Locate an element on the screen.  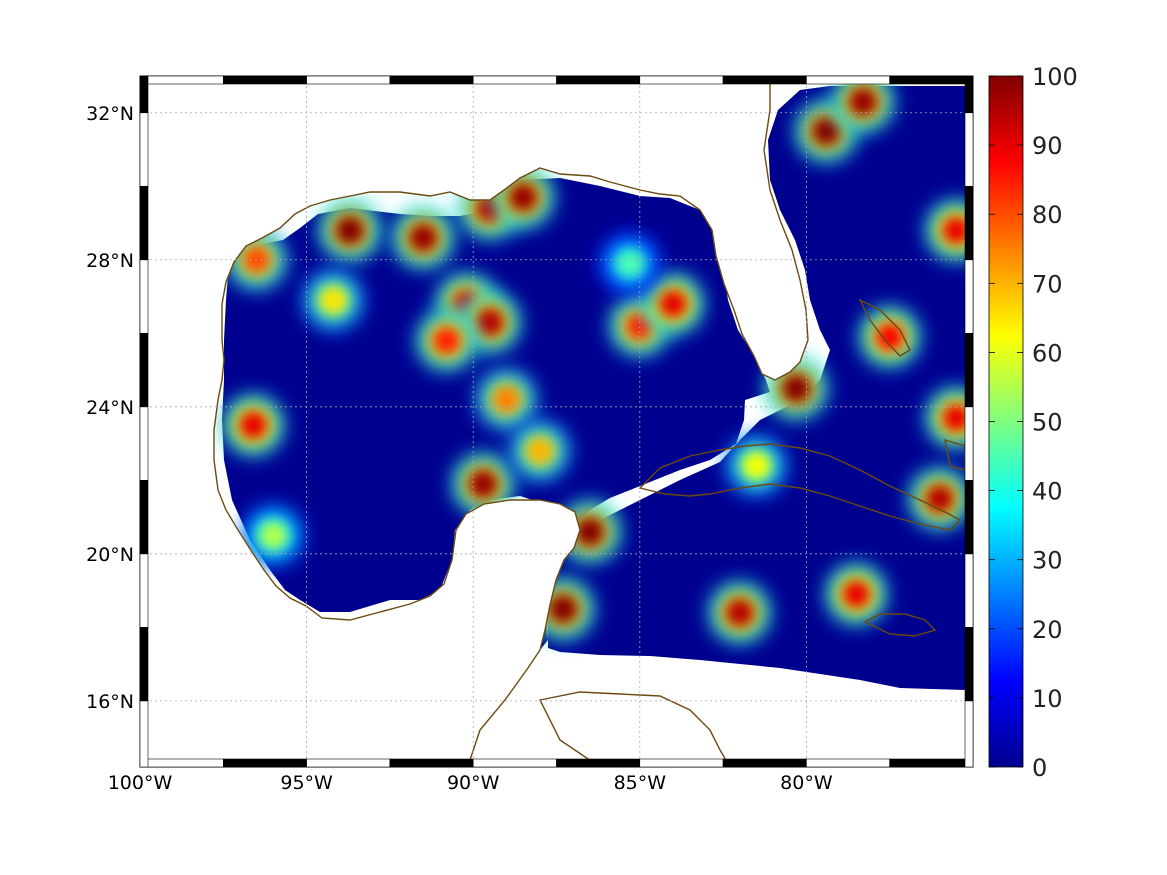
lon-tick-label: 100°W is located at coordinates (140, 783).